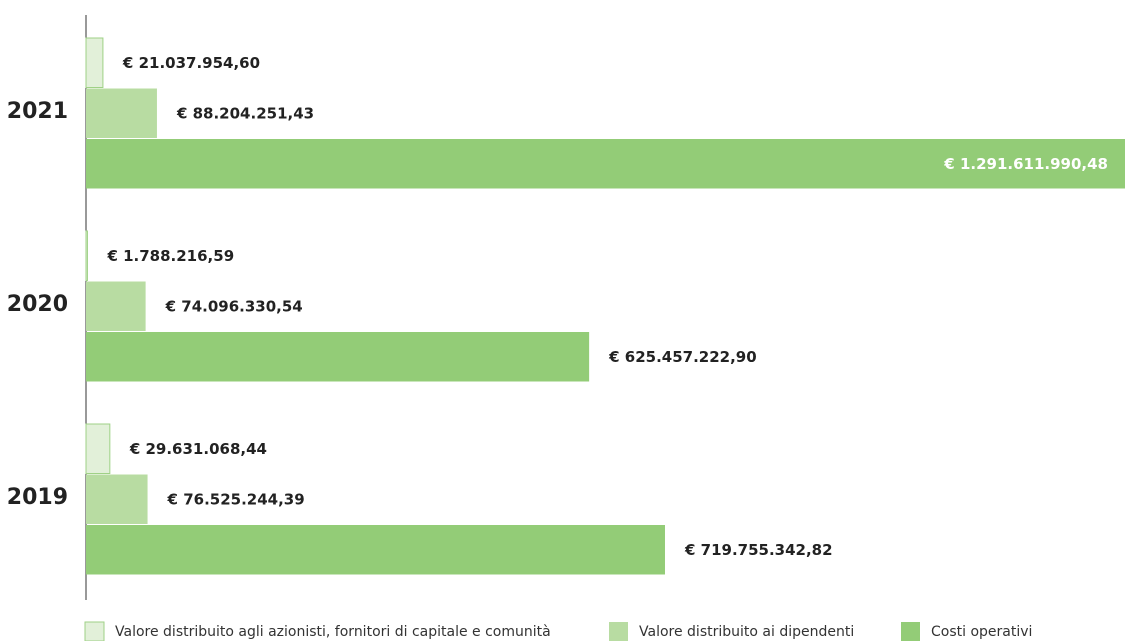 This screenshot has height=641, width=1125. Describe the element at coordinates (198, 449) in the screenshot. I see `value-label: € 29.631.068,44` at that location.